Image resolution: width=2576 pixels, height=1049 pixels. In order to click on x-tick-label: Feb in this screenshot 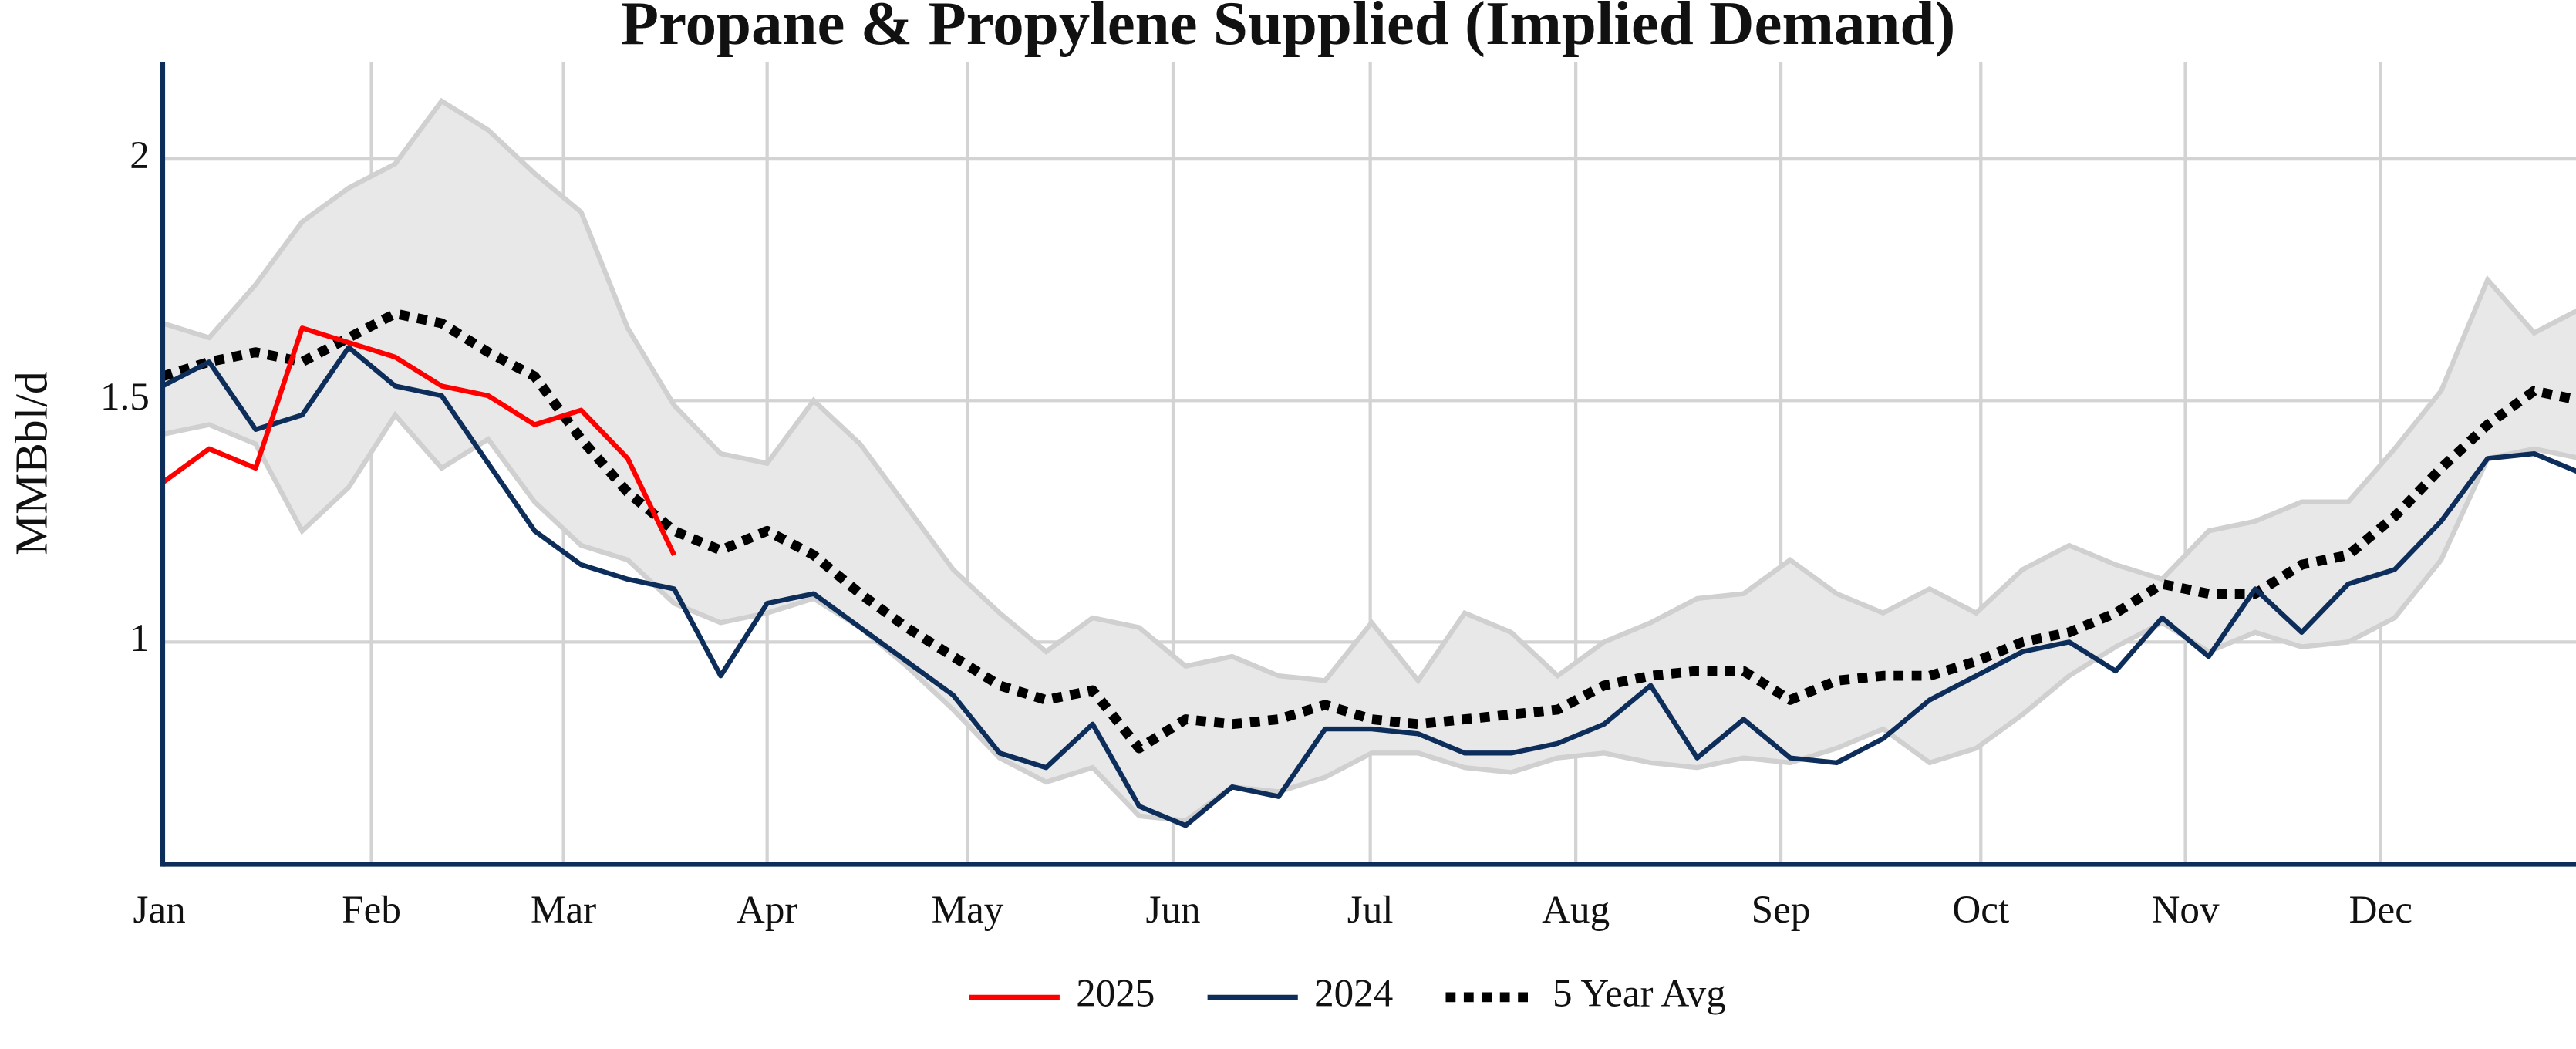, I will do `click(371, 910)`.